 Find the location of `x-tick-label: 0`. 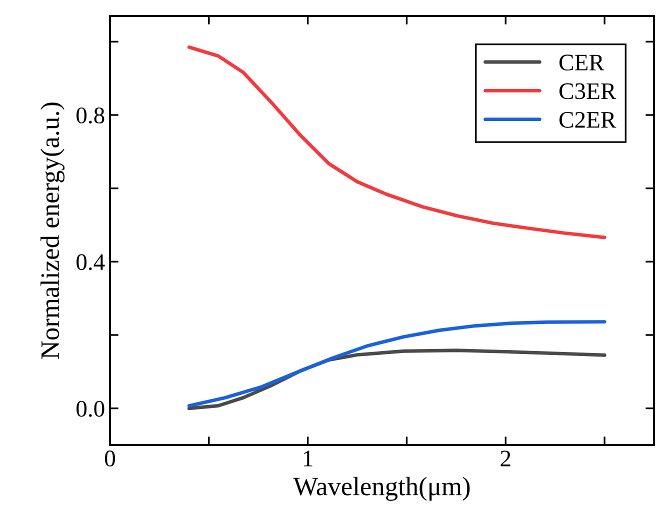

x-tick-label: 0 is located at coordinates (110, 458).